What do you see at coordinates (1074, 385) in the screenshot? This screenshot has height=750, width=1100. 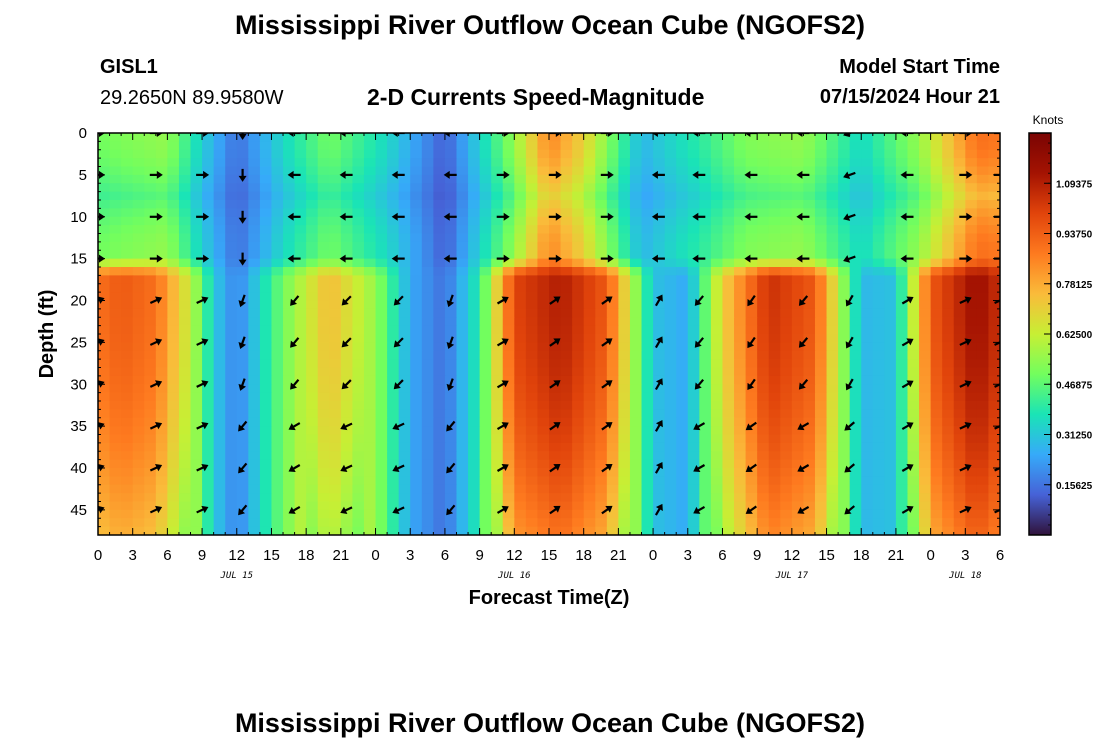 I see `colorbar-tick-label: 0.46875` at bounding box center [1074, 385].